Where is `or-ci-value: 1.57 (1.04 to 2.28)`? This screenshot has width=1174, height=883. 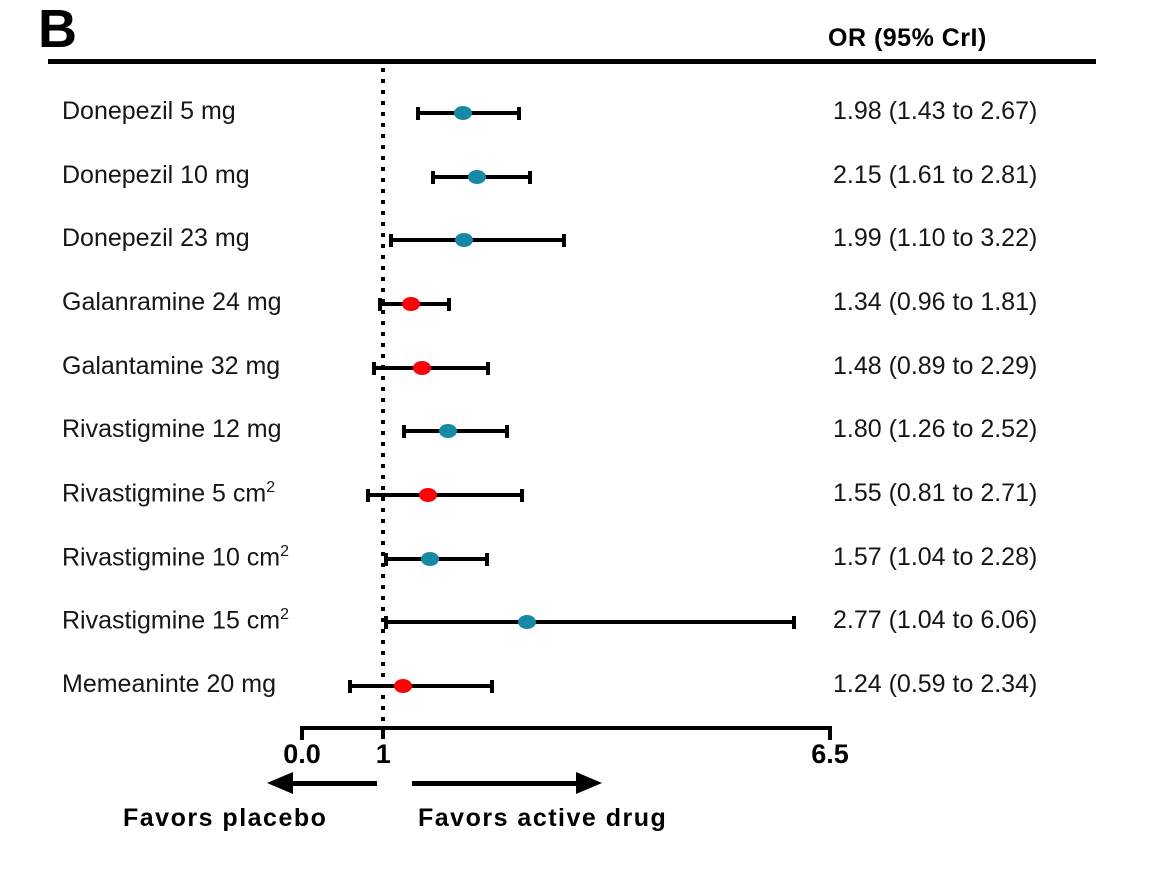 or-ci-value: 1.57 (1.04 to 2.28) is located at coordinates (935, 556).